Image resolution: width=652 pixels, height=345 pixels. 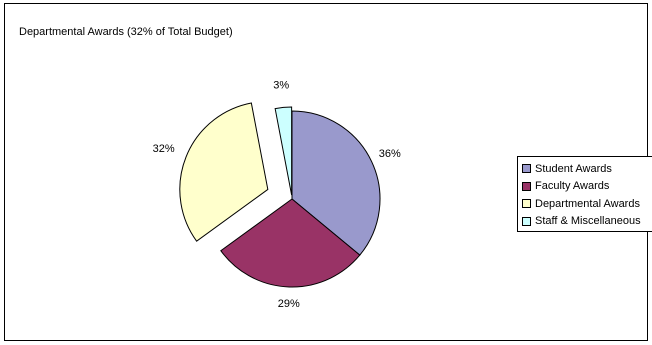 I want to click on legend-item-student-awards: Student Awards, so click(x=587, y=169).